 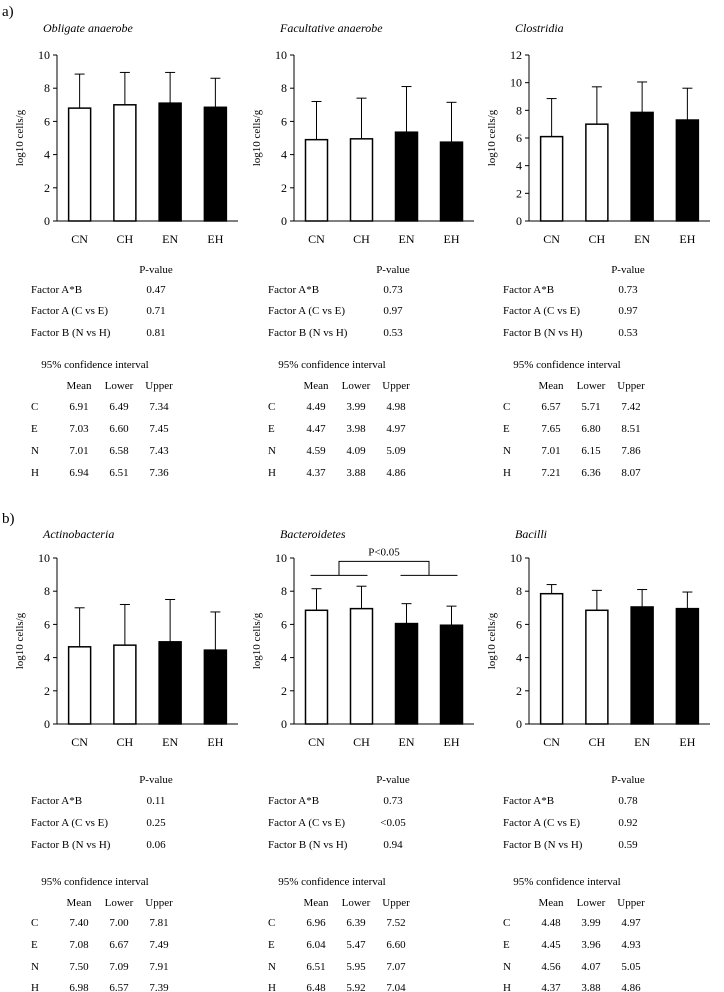 I want to click on ci-cell: 5.47, so click(x=356, y=945).